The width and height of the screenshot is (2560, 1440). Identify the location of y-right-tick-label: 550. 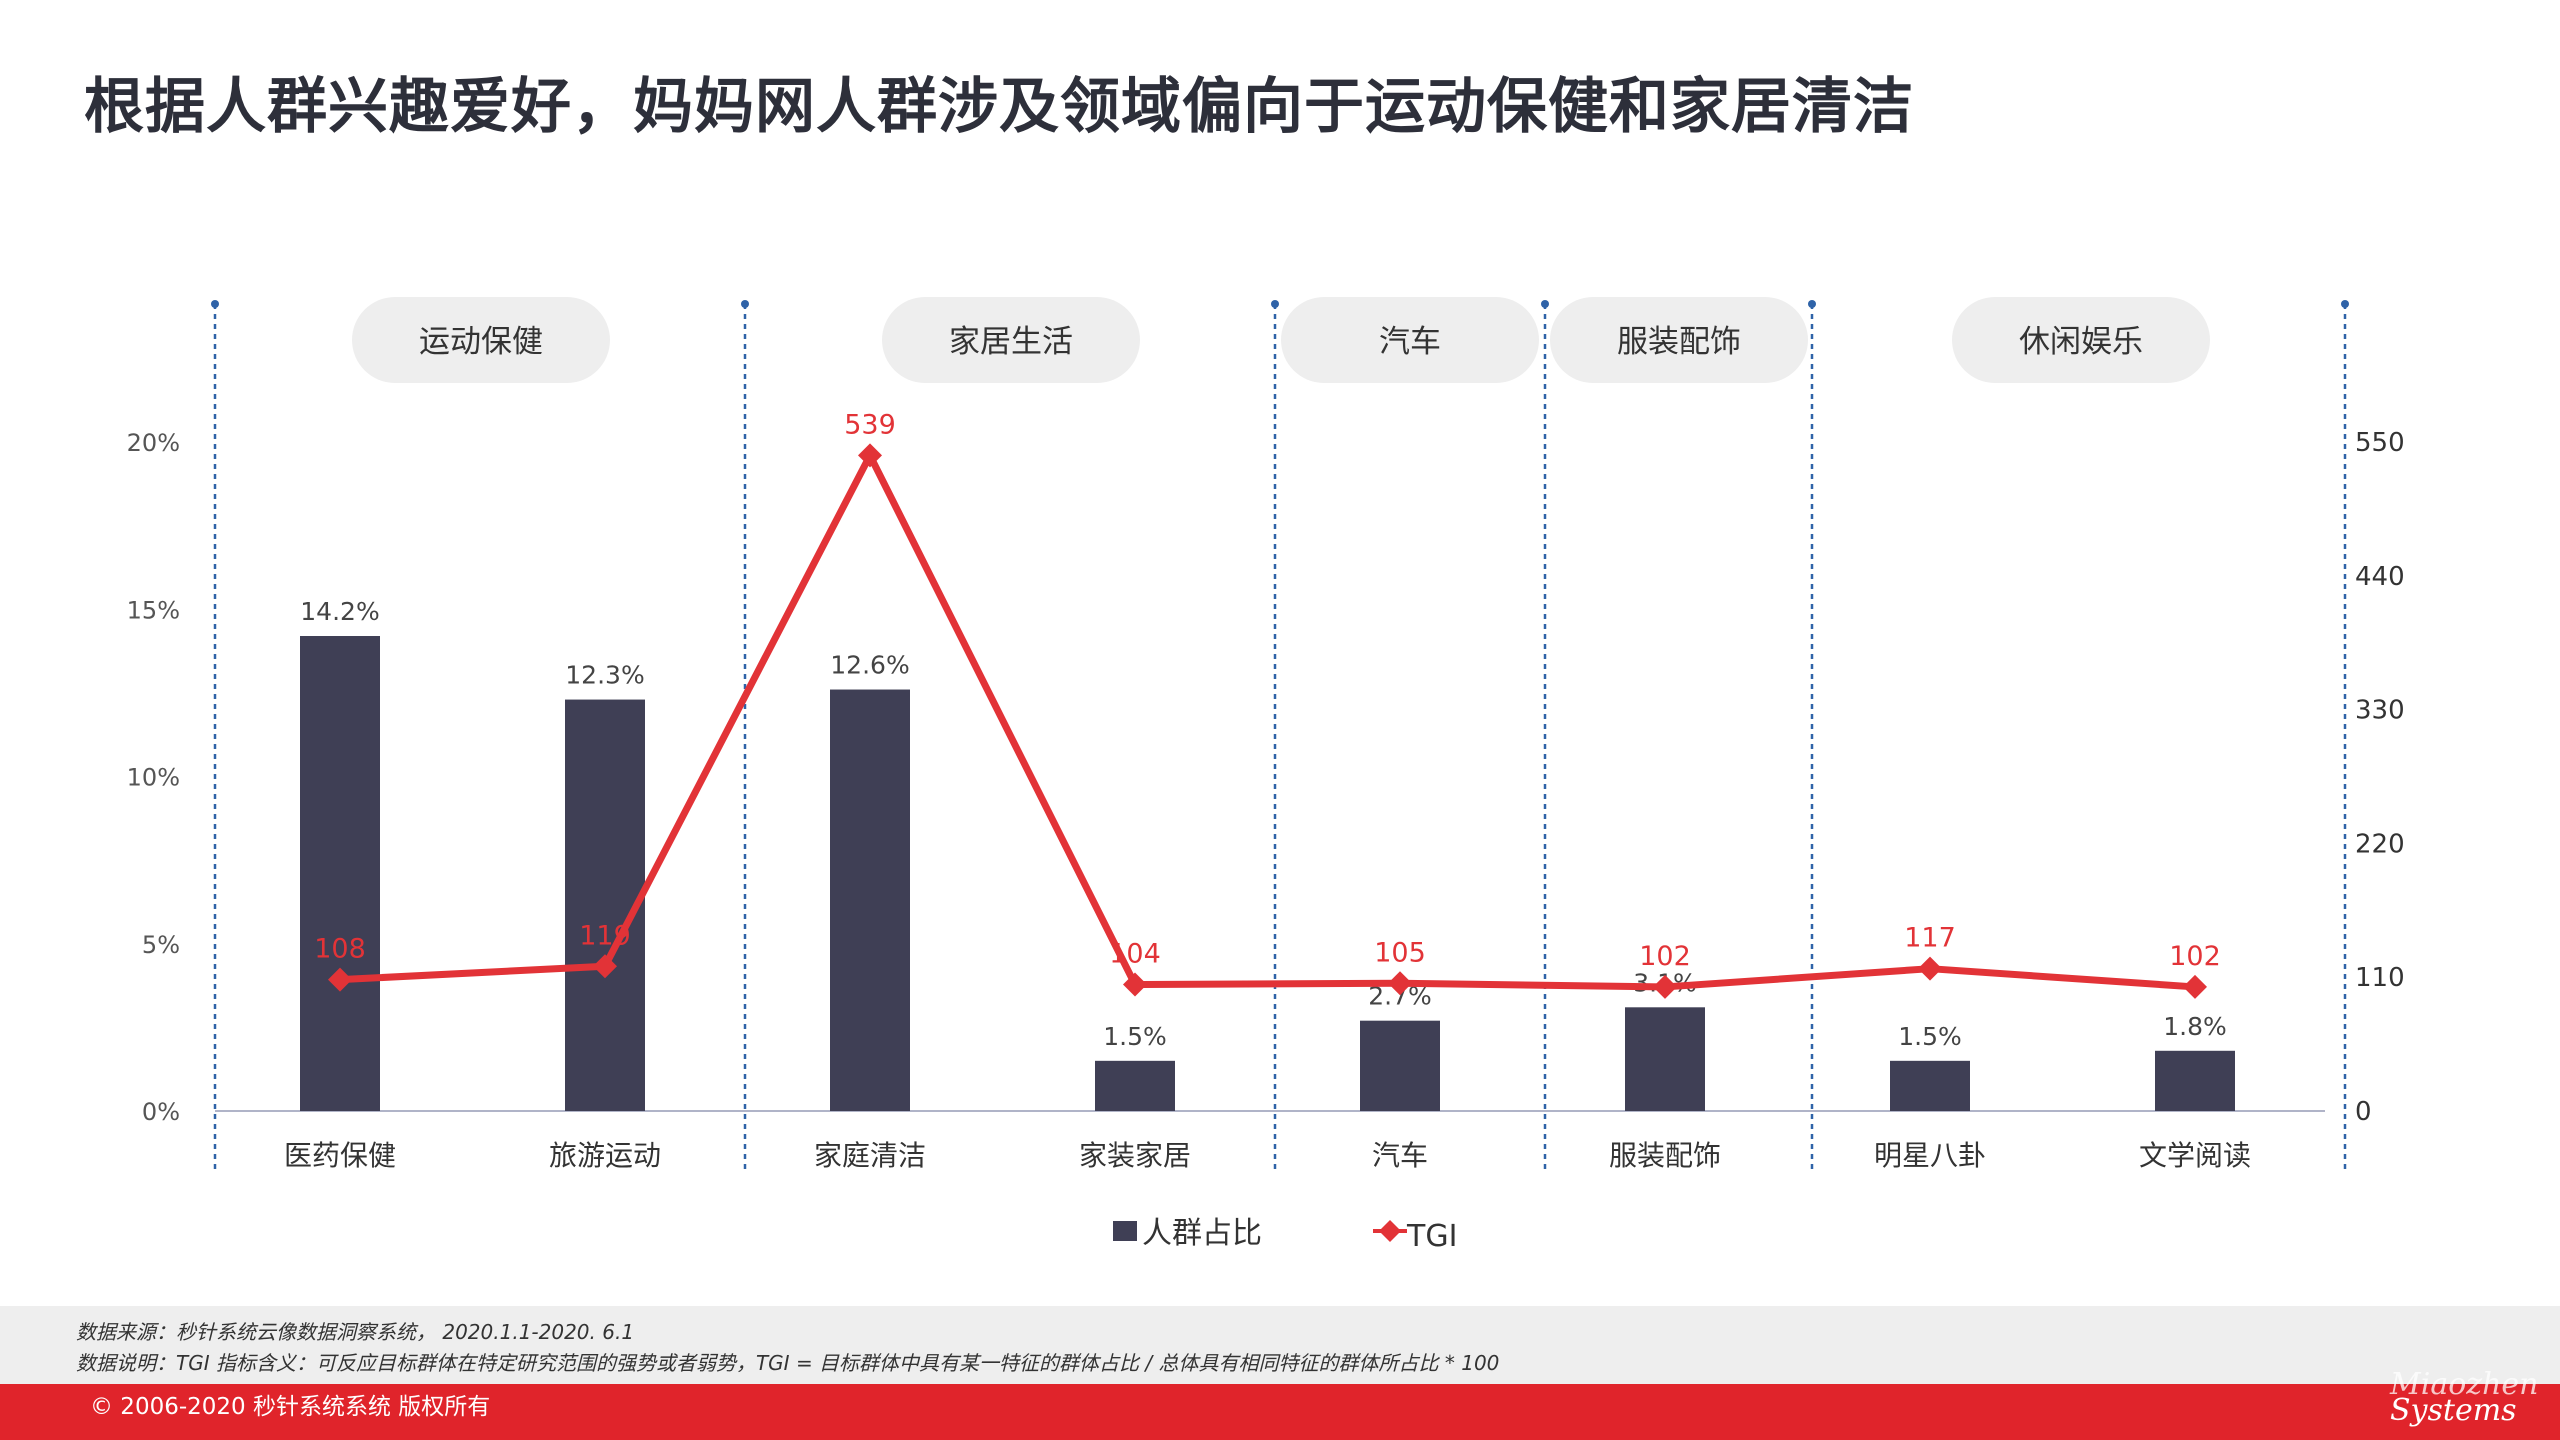
(2380, 443).